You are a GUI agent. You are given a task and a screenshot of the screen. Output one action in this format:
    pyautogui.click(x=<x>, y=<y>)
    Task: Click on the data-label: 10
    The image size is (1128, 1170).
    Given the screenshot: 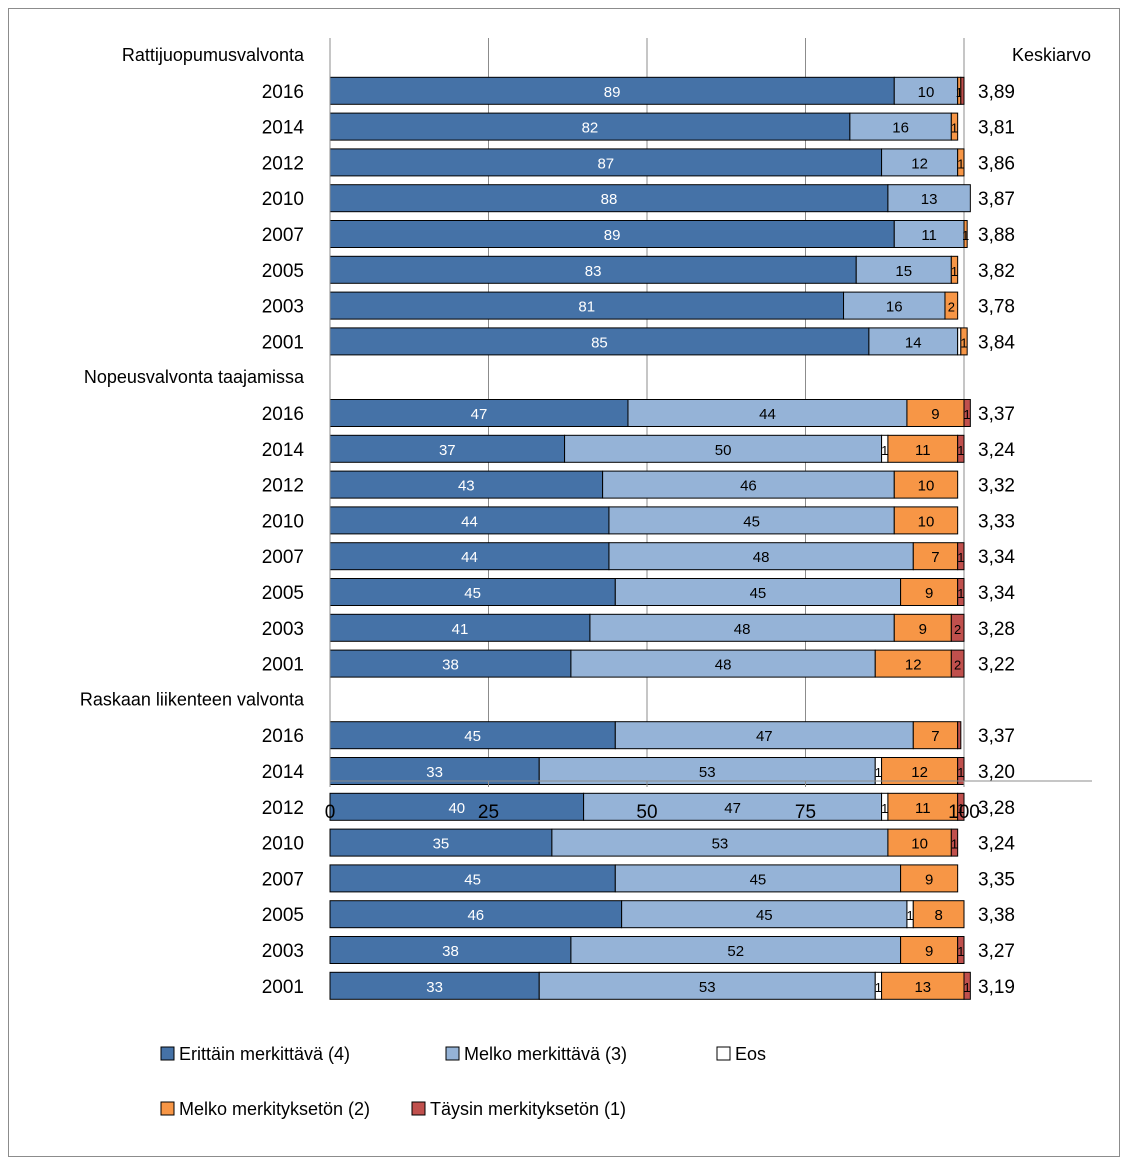 What is the action you would take?
    pyautogui.click(x=926, y=92)
    